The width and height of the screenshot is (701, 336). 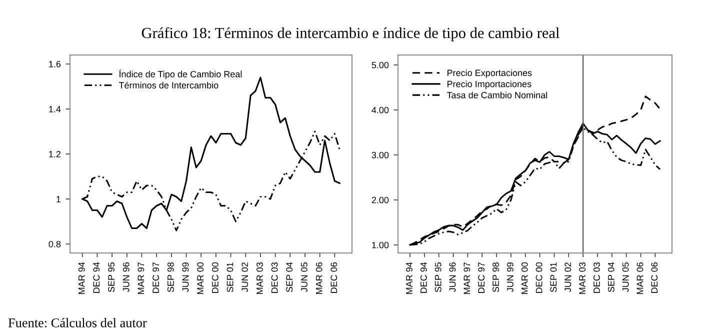 I want to click on y-tick-label: 3.00, so click(x=380, y=155).